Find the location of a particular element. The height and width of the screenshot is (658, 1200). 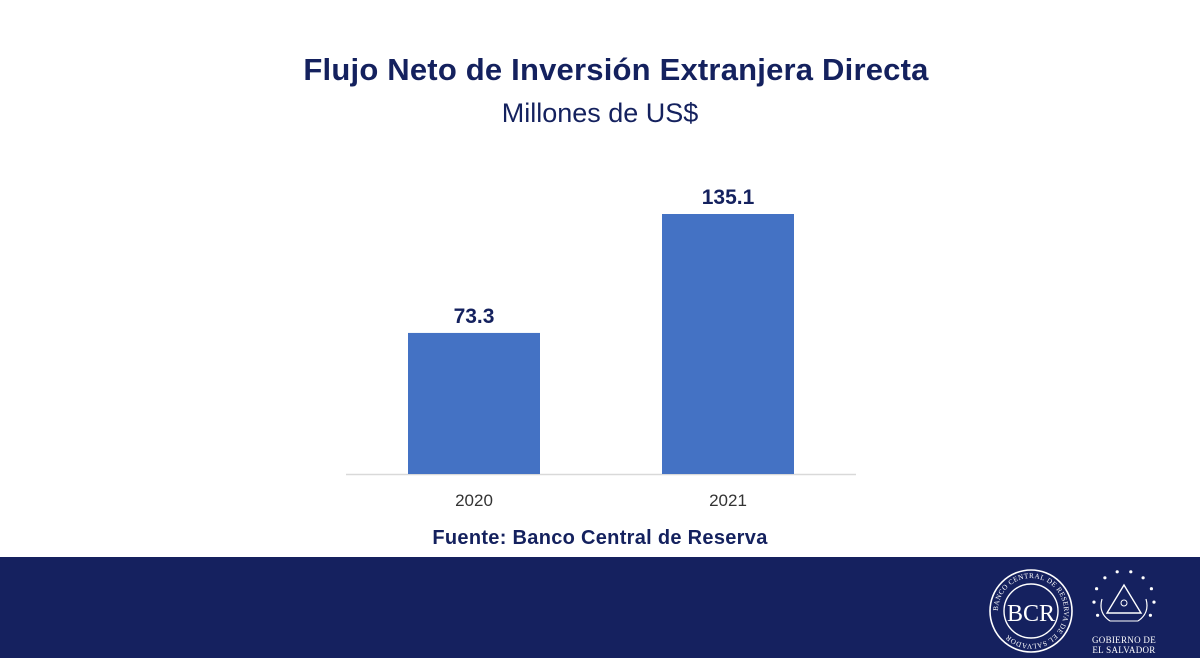

x-tick-label-2021: 2021 is located at coordinates (728, 500).